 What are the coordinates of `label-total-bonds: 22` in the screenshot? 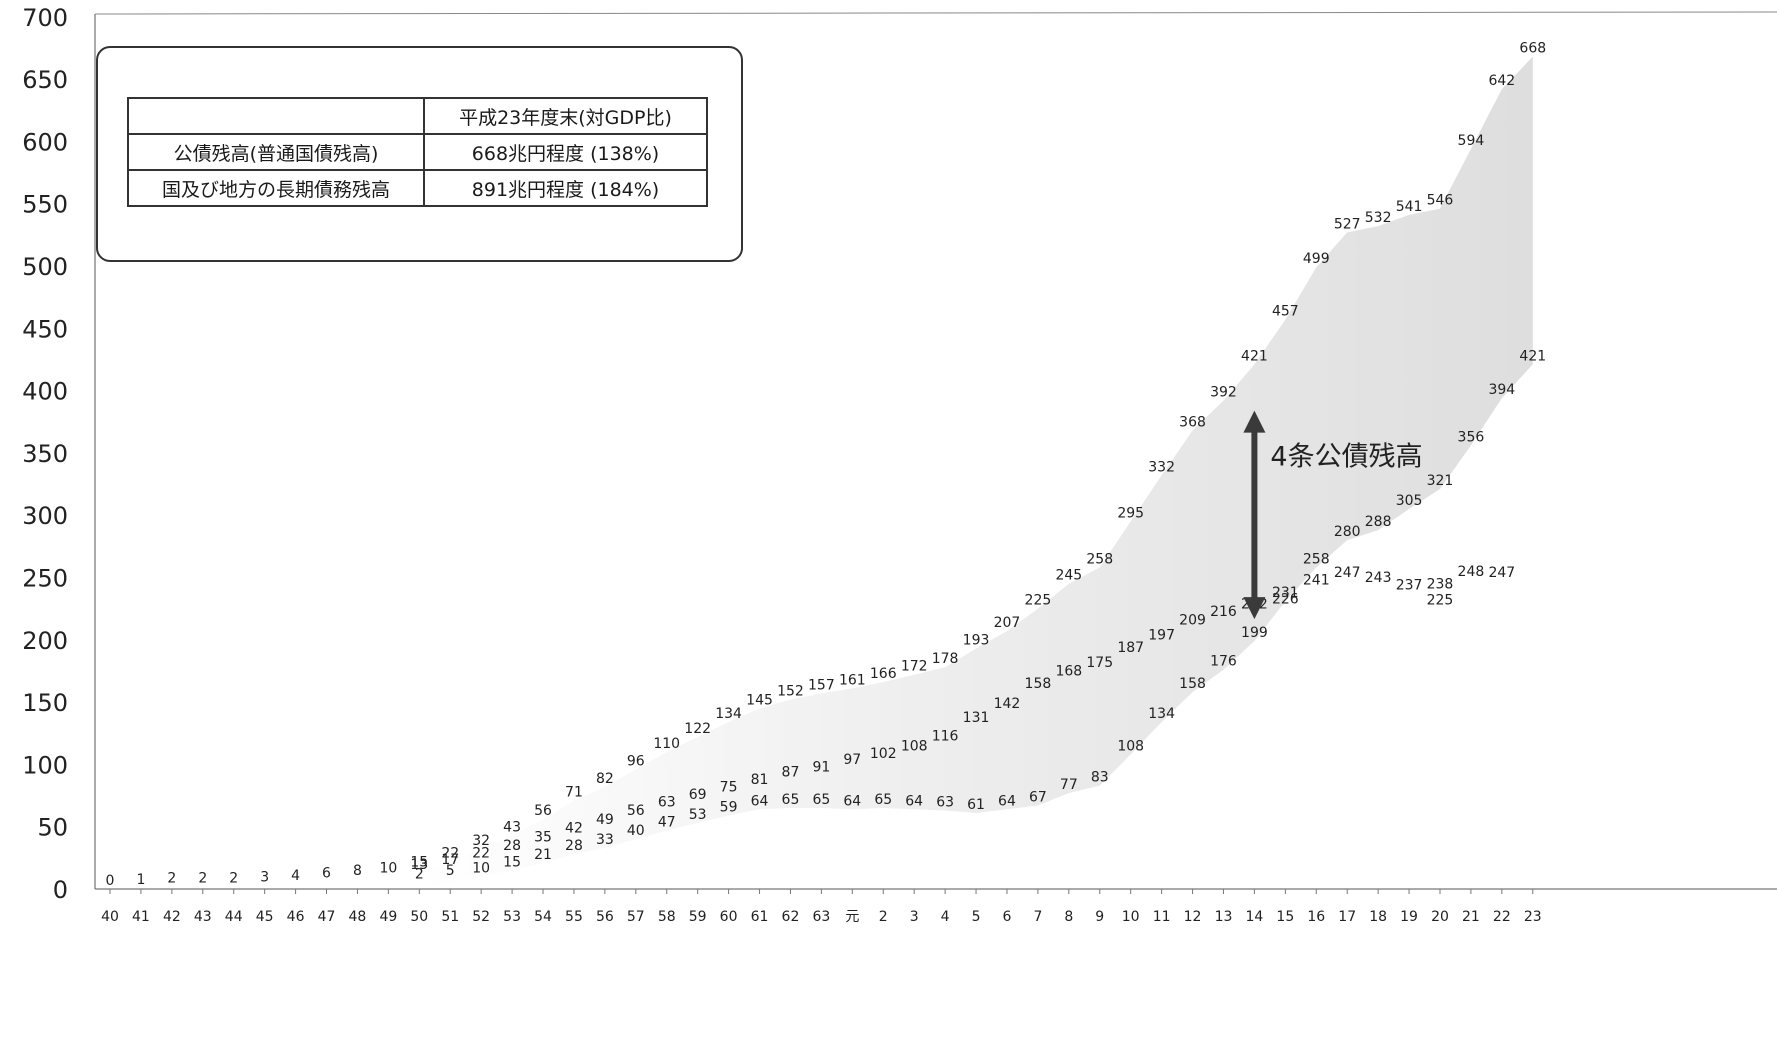 It's located at (450, 854).